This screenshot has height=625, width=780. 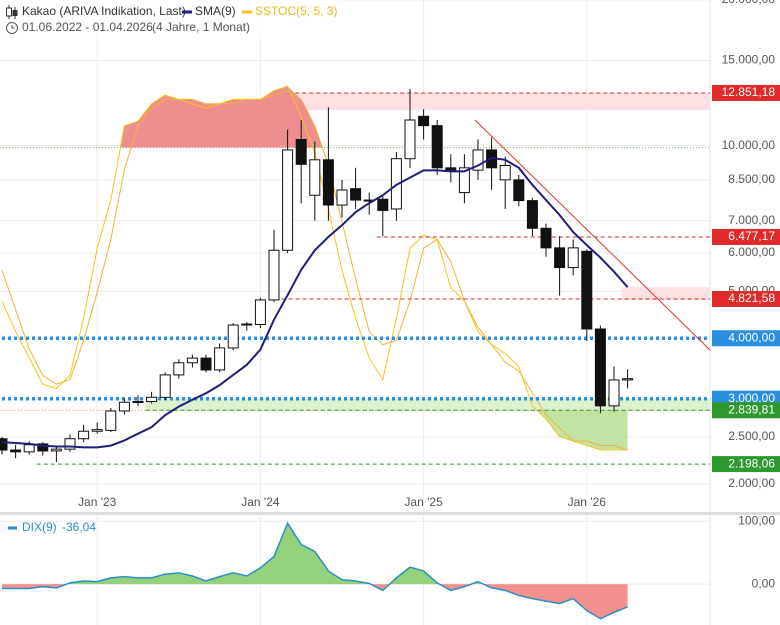 I want to click on panel-separator, so click(x=390, y=513).